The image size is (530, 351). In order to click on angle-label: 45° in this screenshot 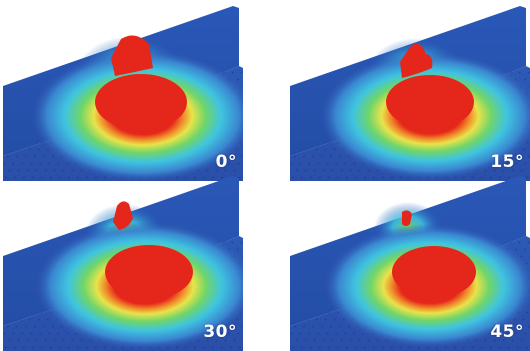, I will do `click(507, 332)`.